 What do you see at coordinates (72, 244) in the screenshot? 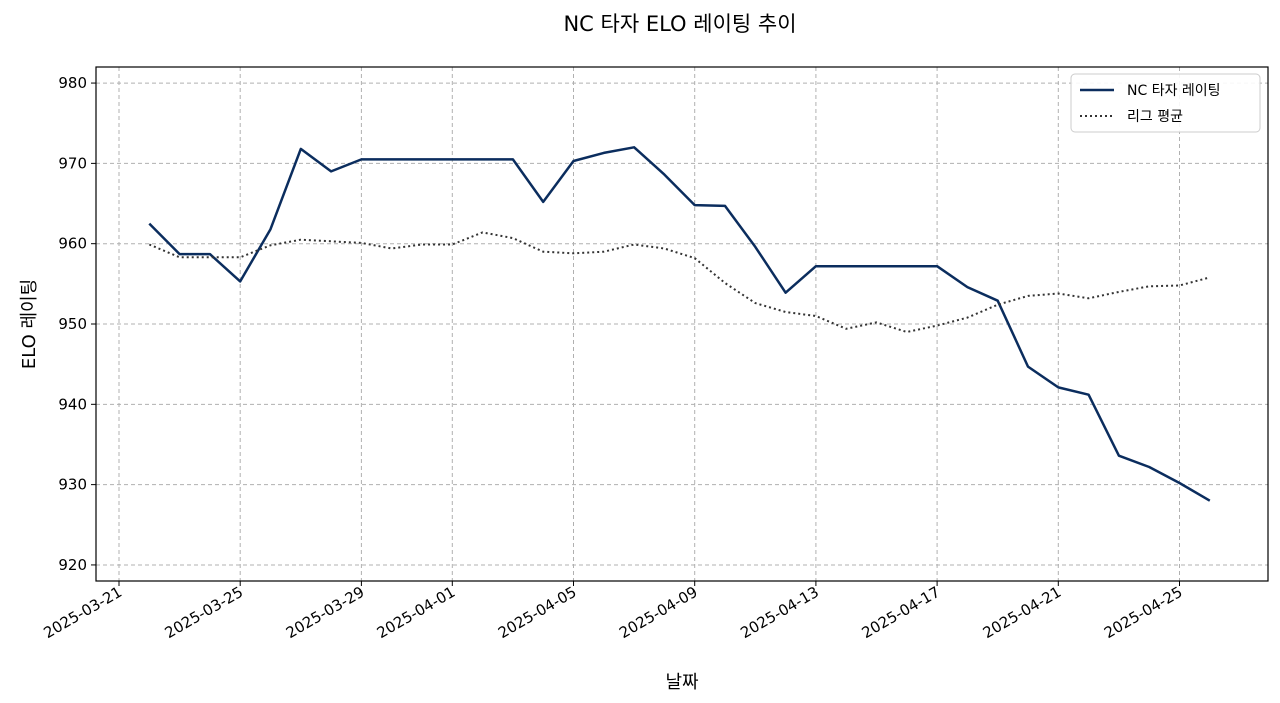
I see `y-tick-label: 960` at bounding box center [72, 244].